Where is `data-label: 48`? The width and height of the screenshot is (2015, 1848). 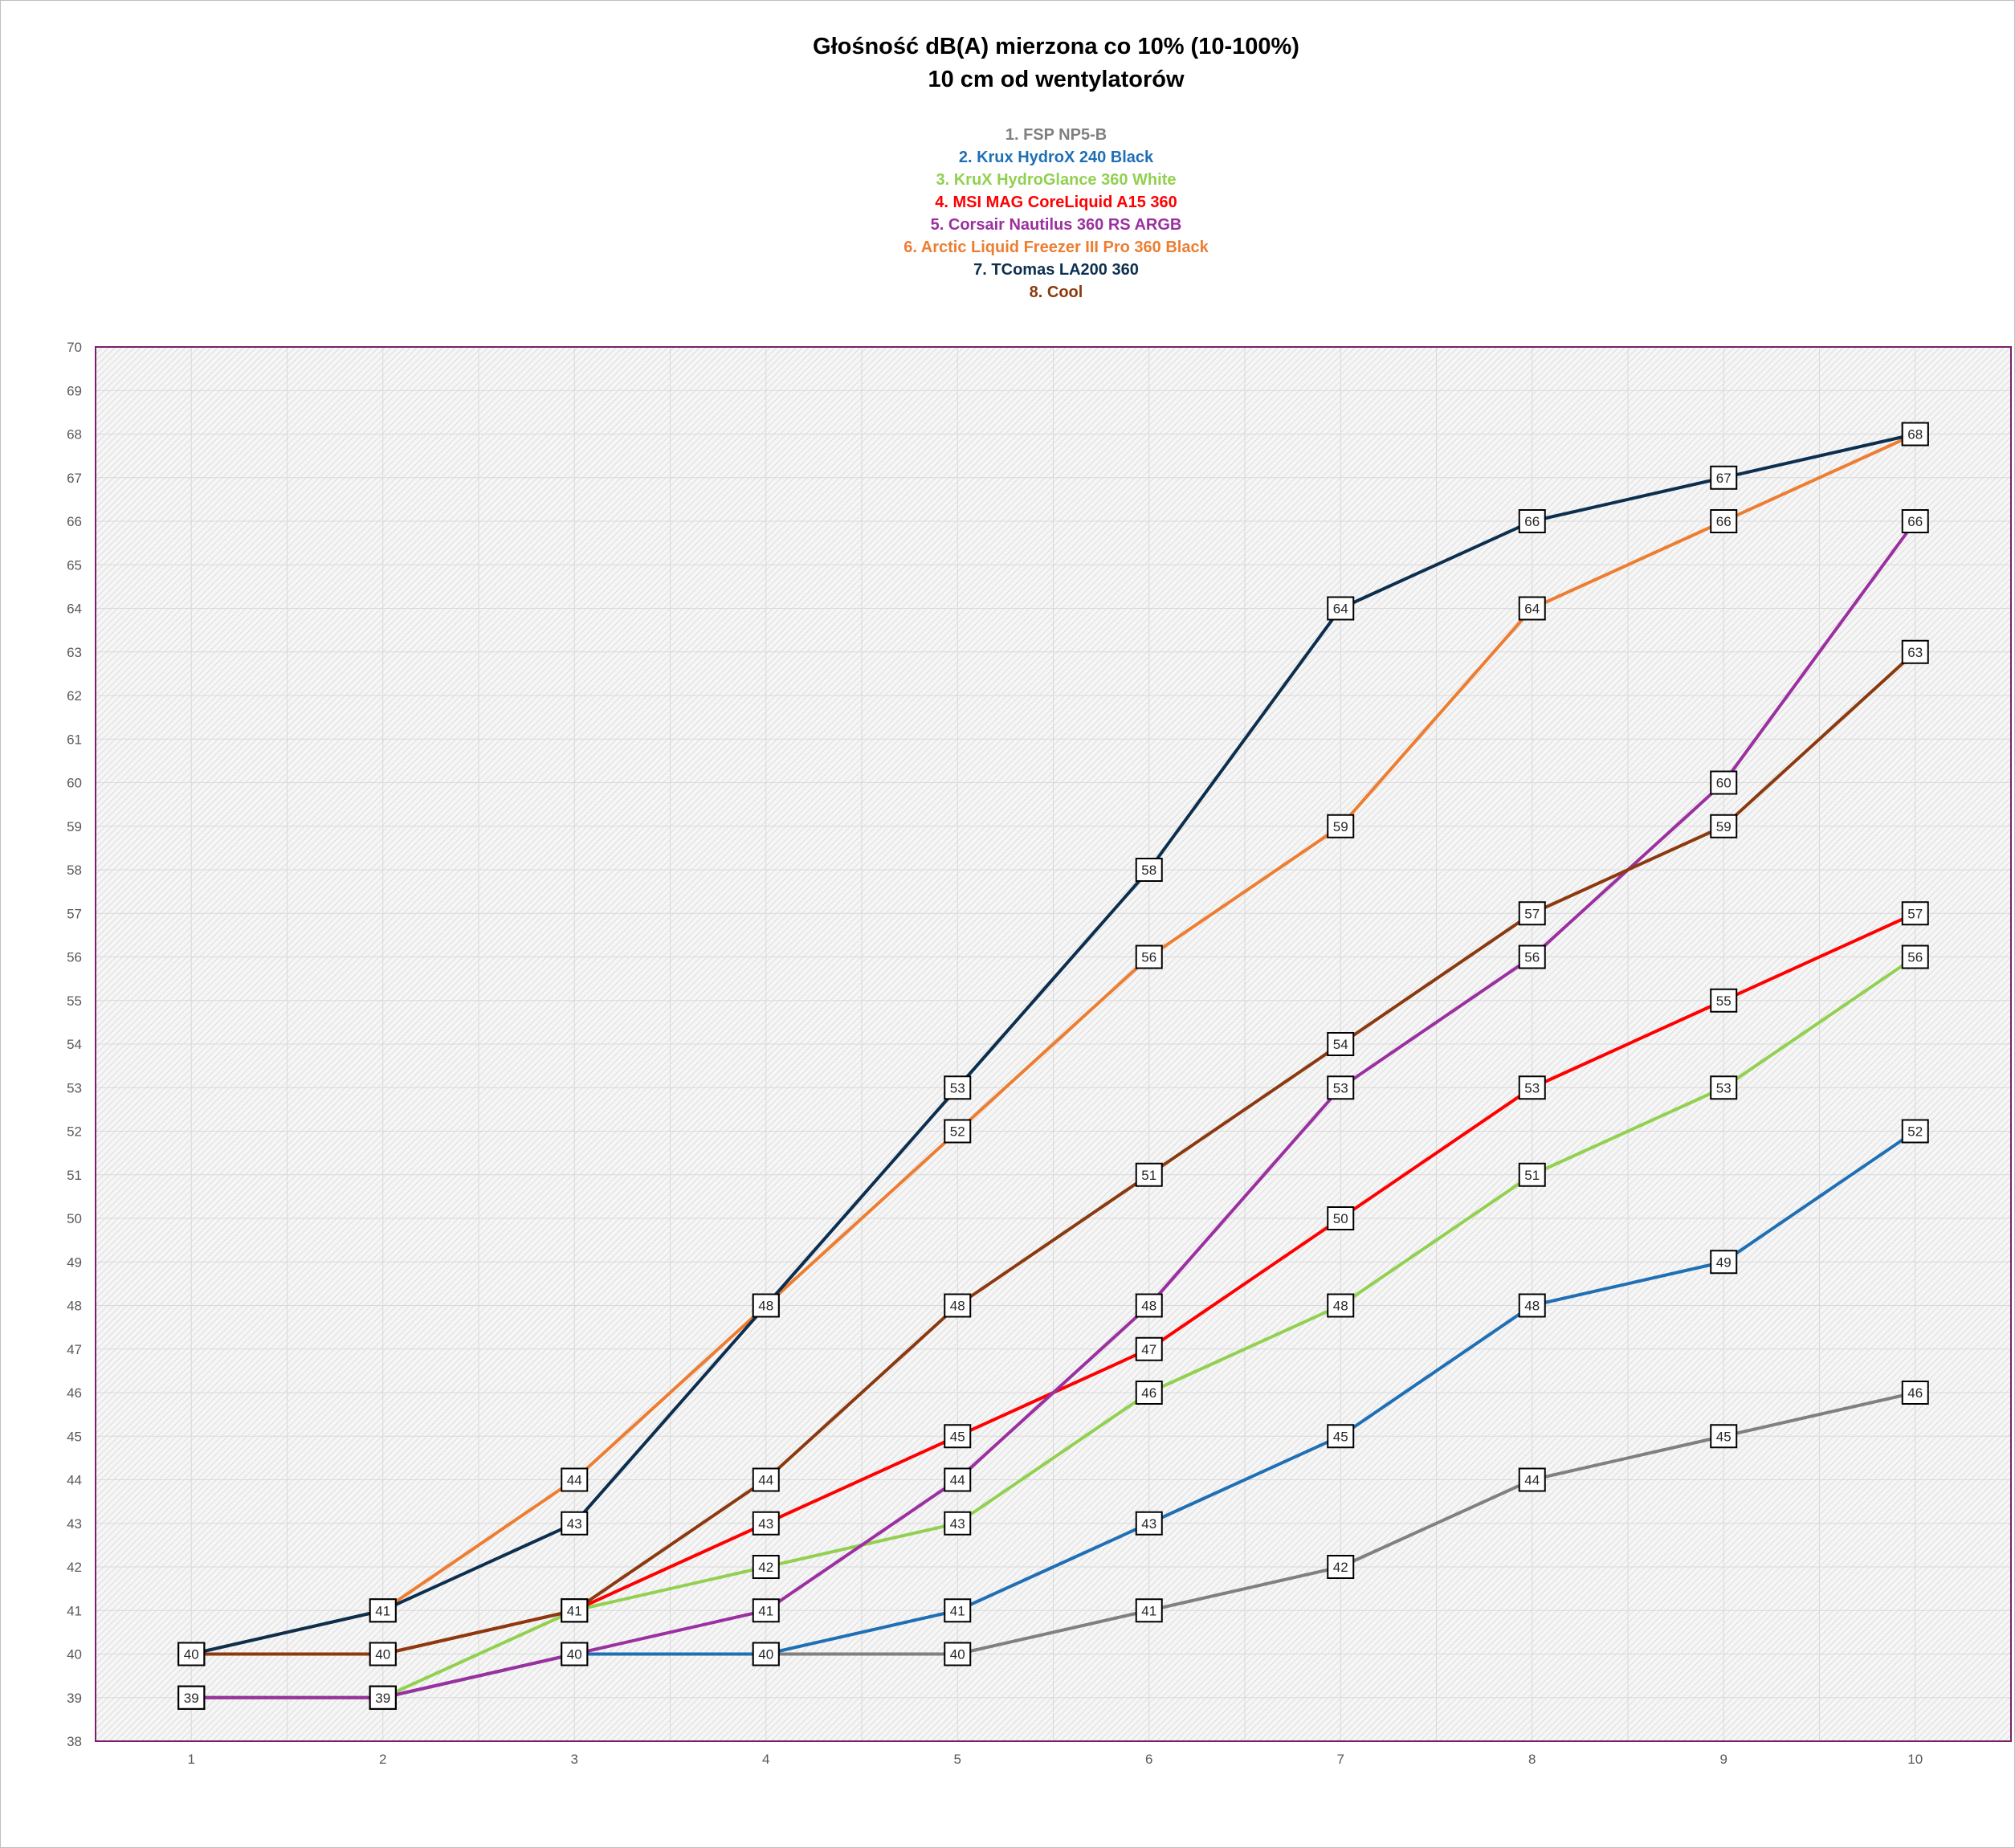 data-label: 48 is located at coordinates (766, 1305).